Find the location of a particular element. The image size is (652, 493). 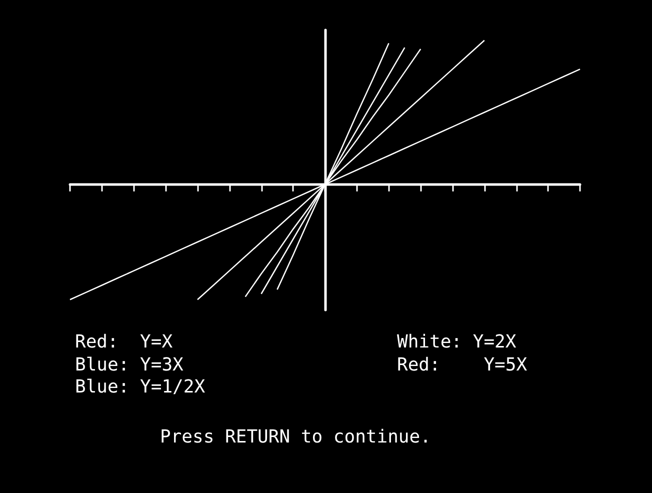

text: Blue: Y=1/2X is located at coordinates (140, 387).